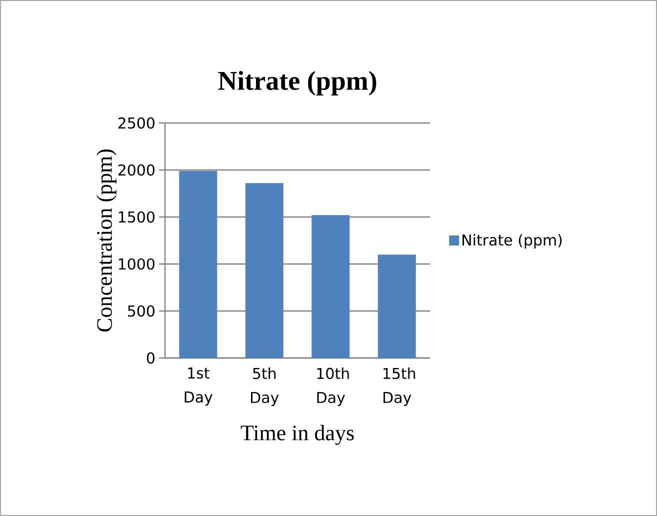 Image resolution: width=657 pixels, height=516 pixels. Describe the element at coordinates (136, 217) in the screenshot. I see `y-tick-label: 1500` at that location.